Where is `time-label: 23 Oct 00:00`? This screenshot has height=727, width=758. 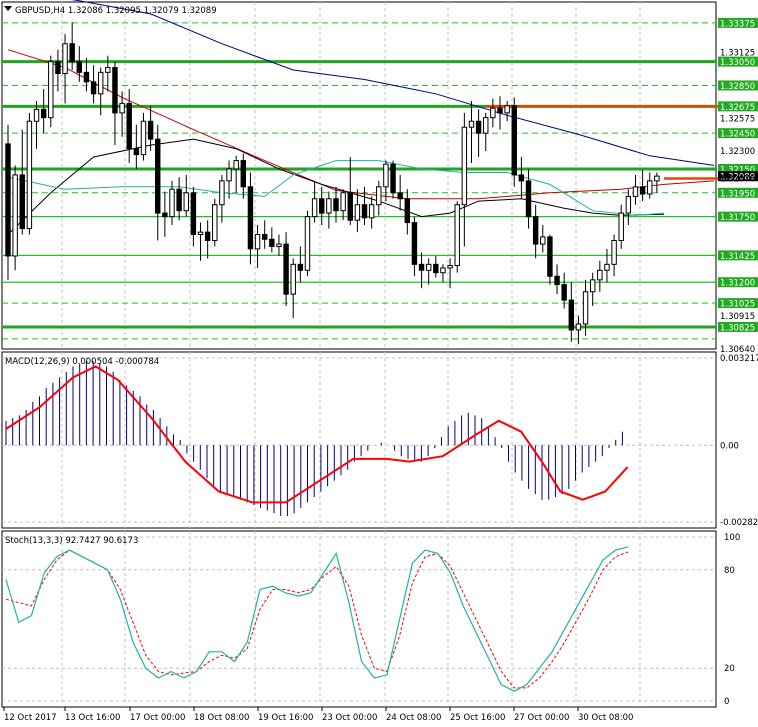 time-label: 23 Oct 00:00 is located at coordinates (349, 718).